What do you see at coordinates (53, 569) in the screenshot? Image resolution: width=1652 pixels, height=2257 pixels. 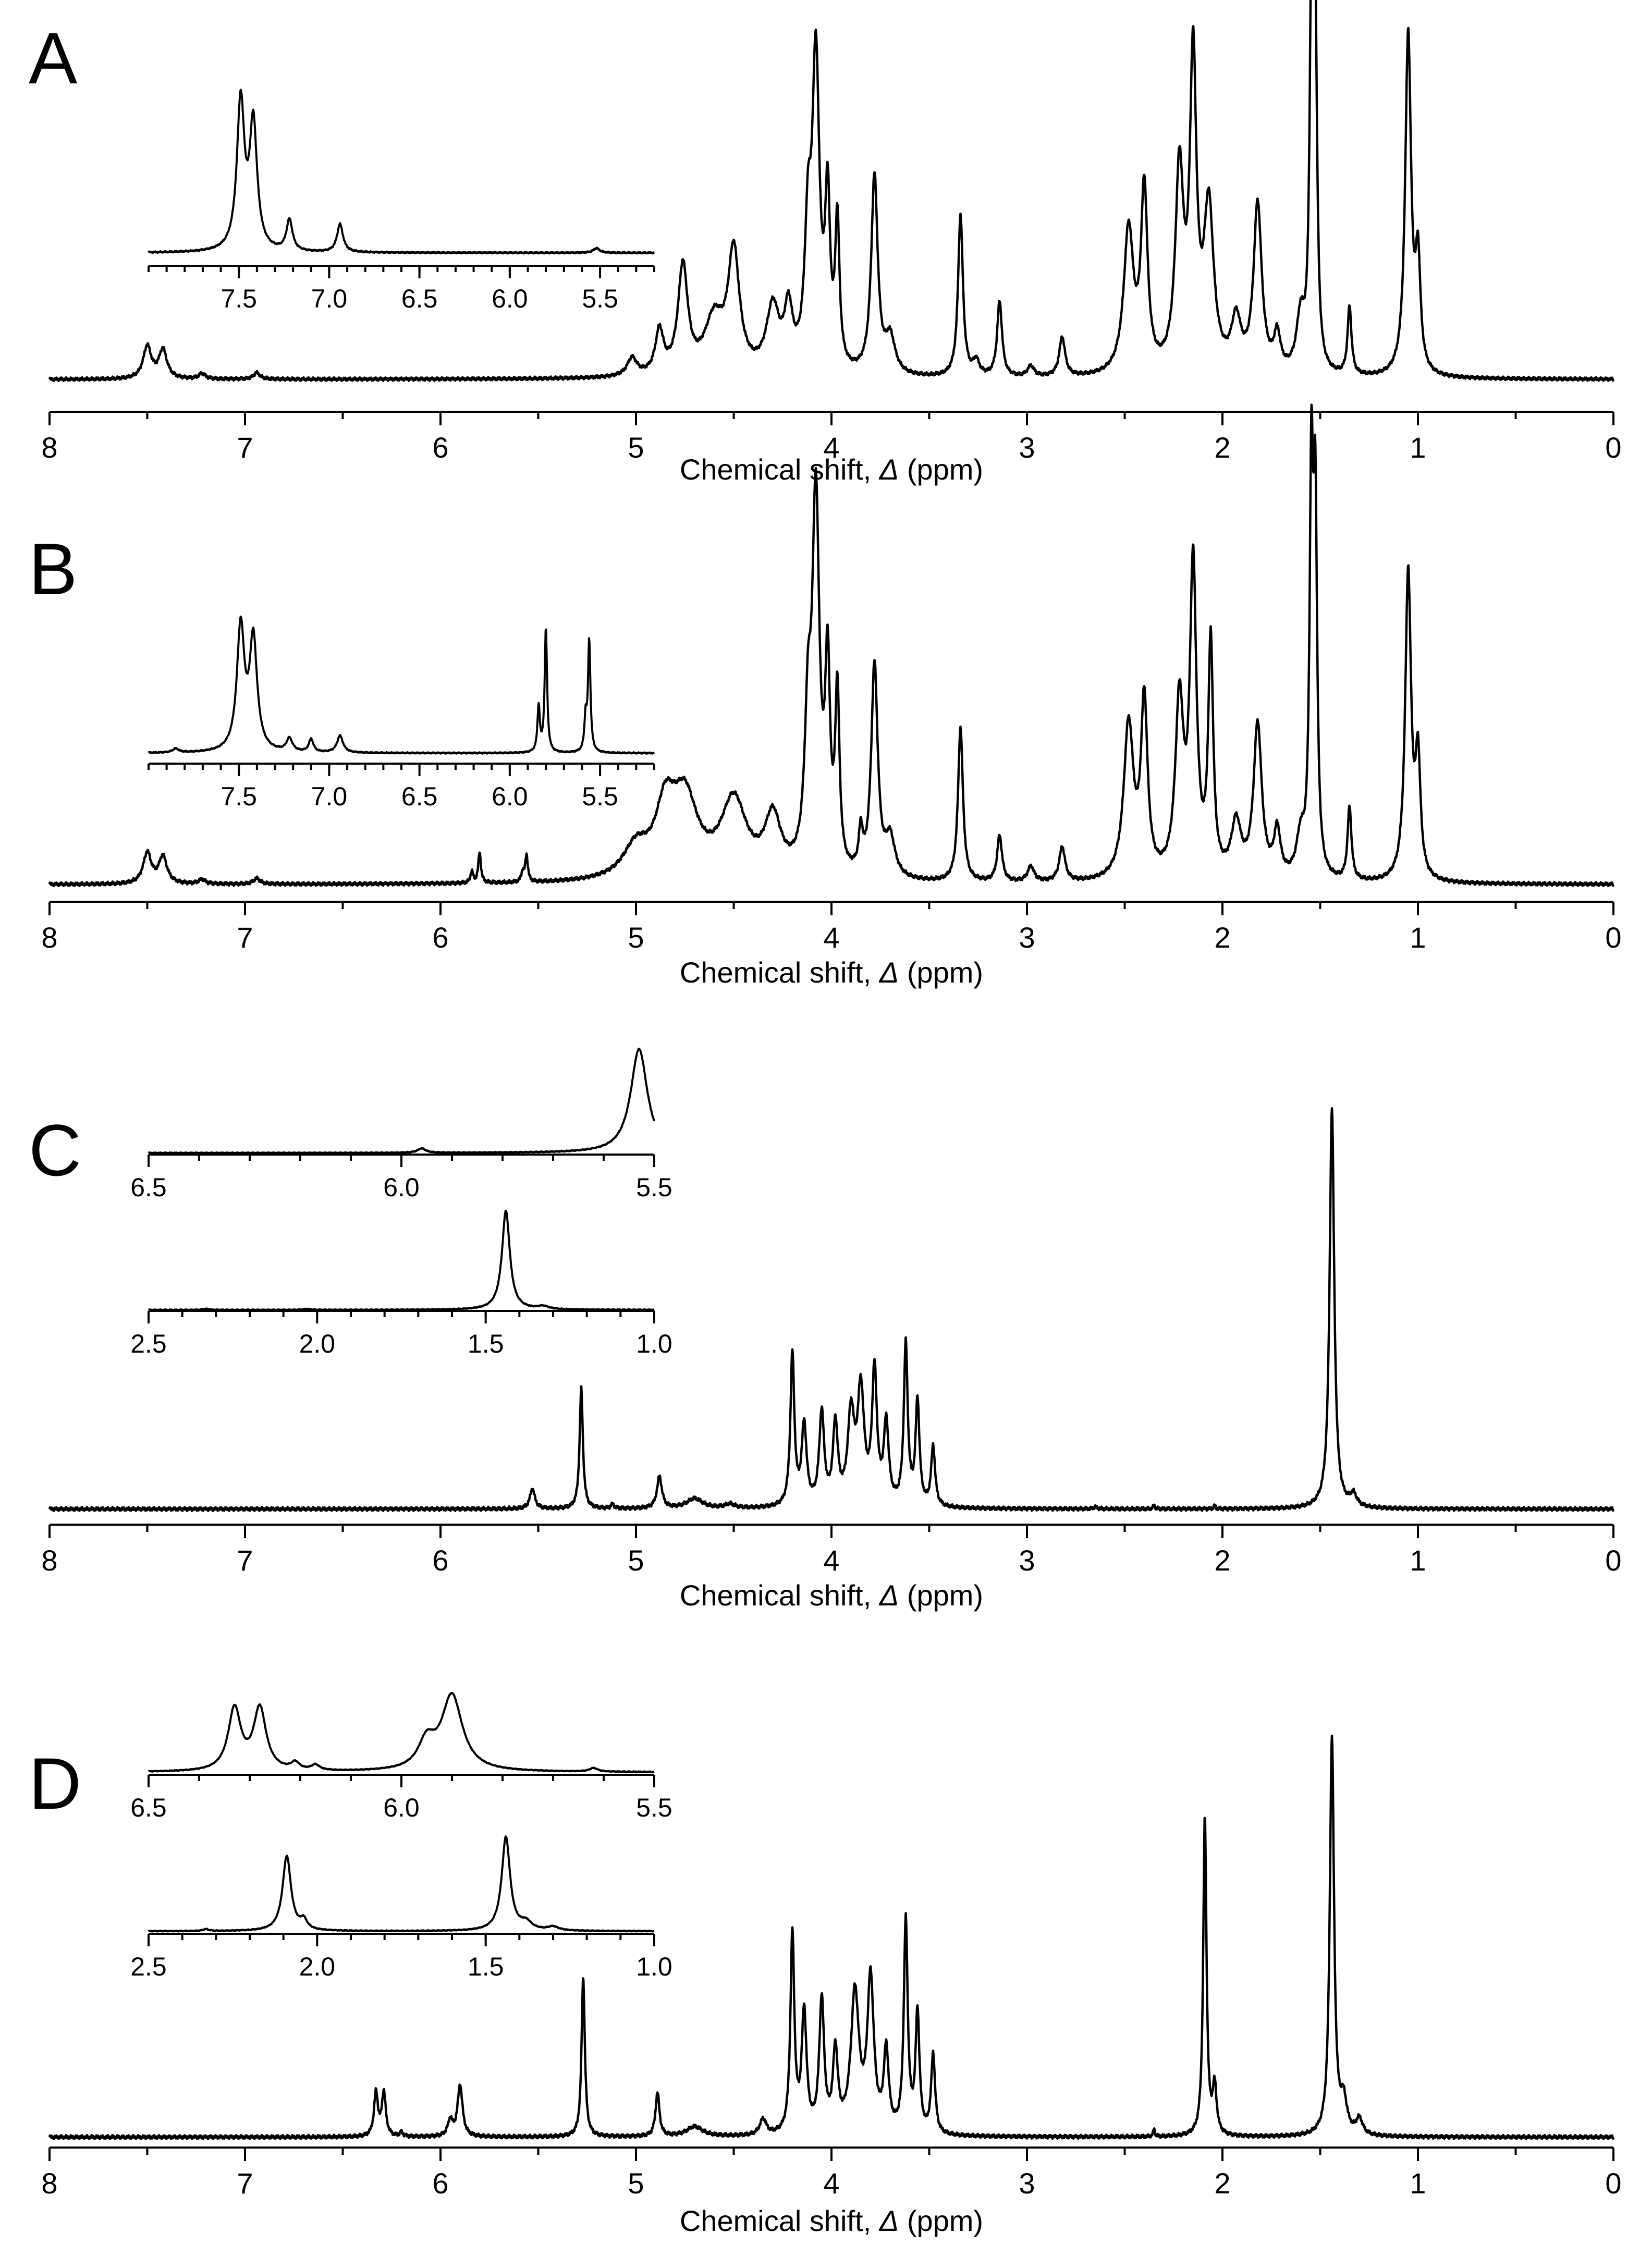 I see `panel-letter: B` at bounding box center [53, 569].